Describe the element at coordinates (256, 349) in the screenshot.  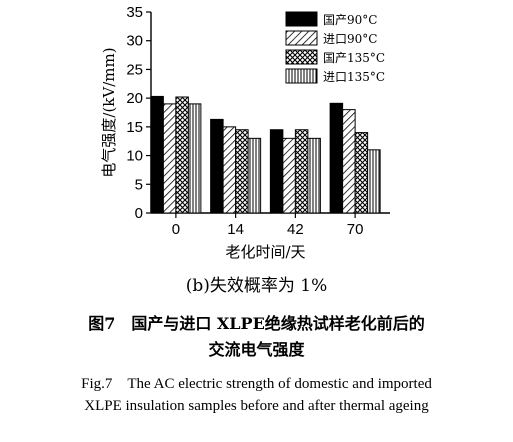
I see `figure-caption-cn-line2: 交流电气强度` at that location.